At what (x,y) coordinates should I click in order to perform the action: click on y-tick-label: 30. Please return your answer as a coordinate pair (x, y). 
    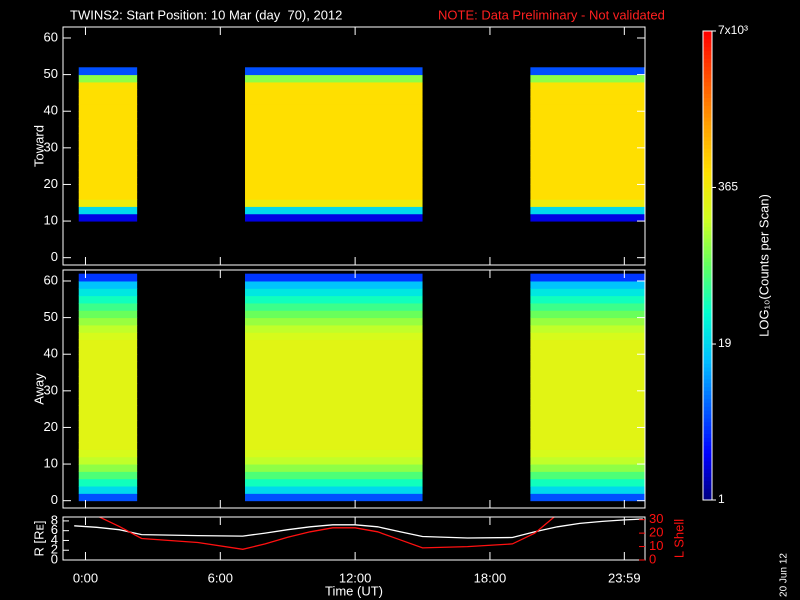
    Looking at the image, I should click on (51, 146).